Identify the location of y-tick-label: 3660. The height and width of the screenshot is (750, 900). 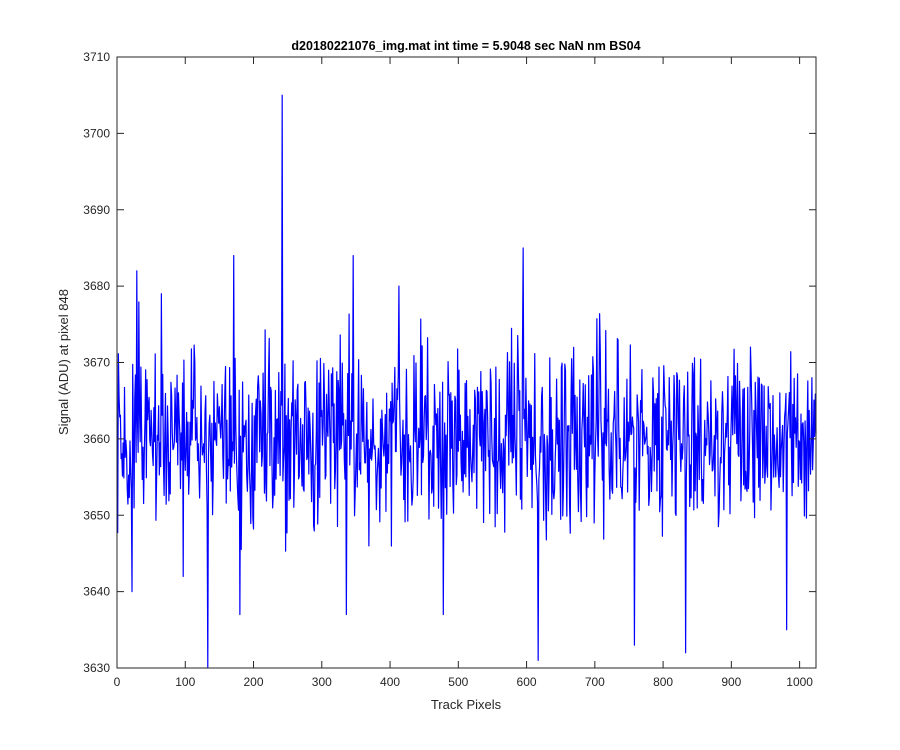
(96, 439).